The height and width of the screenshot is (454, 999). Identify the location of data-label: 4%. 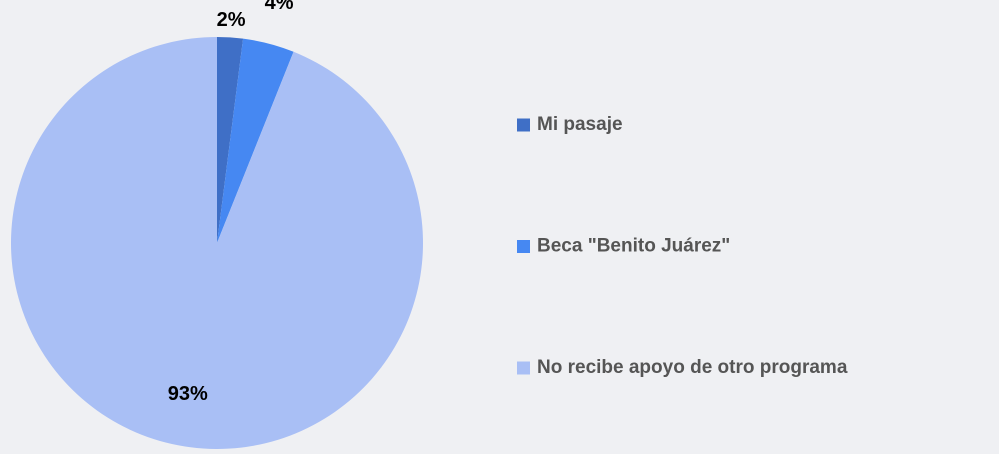
(279, 7).